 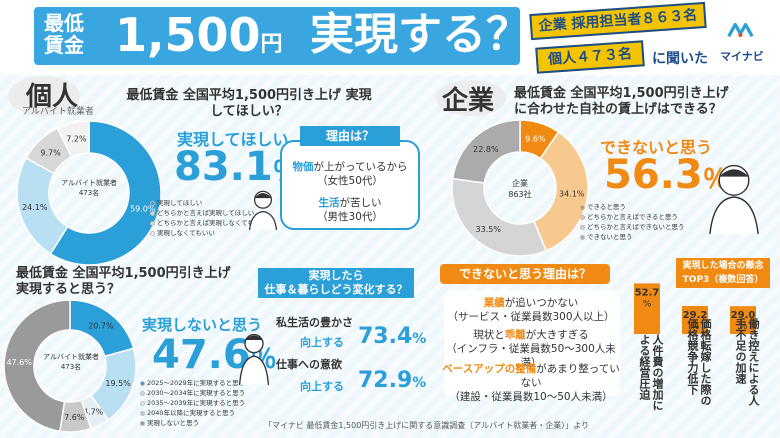 What do you see at coordinates (525, 274) in the screenshot?
I see `reasons-title: できないと思う理由は？` at bounding box center [525, 274].